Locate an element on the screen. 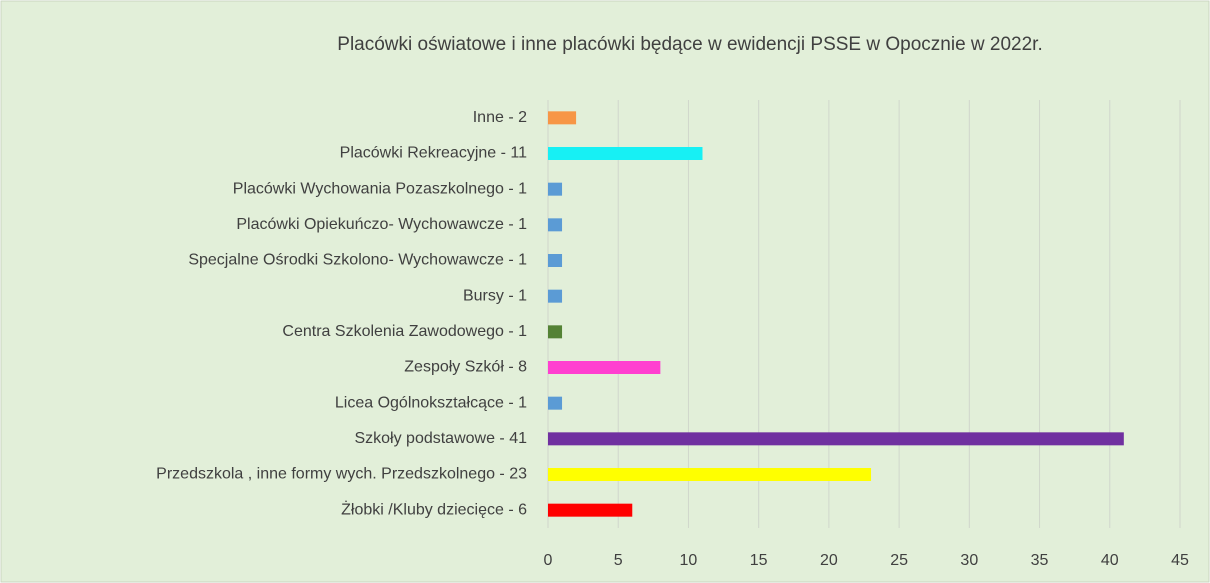  x-tick-label: 25 is located at coordinates (899, 560).